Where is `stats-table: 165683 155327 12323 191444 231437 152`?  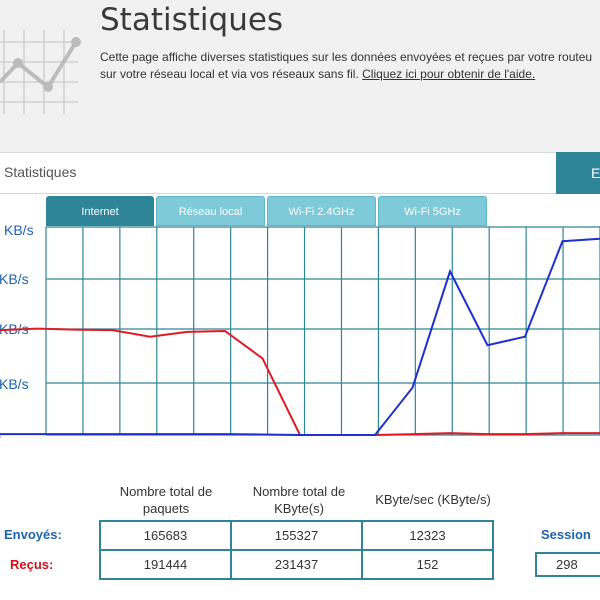 stats-table: 165683 155327 12323 191444 231437 152 is located at coordinates (296, 550).